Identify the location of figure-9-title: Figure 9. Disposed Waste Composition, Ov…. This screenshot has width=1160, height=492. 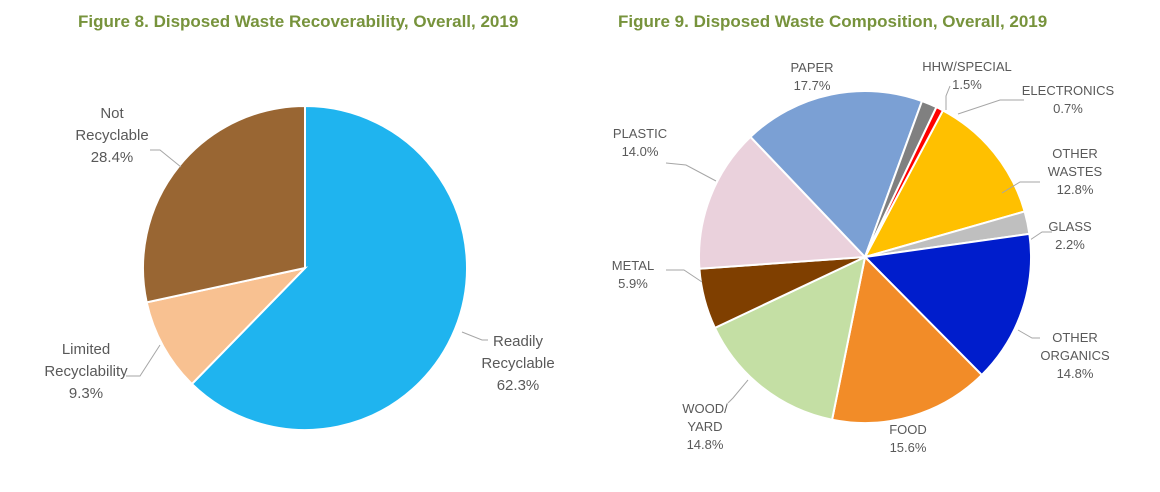
(833, 21).